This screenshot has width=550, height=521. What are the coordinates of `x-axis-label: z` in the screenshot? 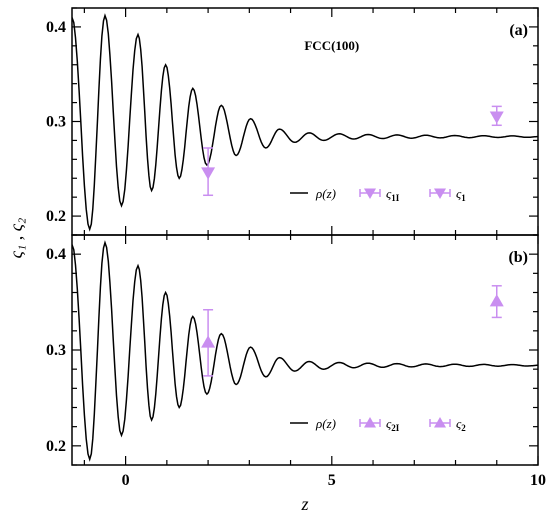 It's located at (304, 504).